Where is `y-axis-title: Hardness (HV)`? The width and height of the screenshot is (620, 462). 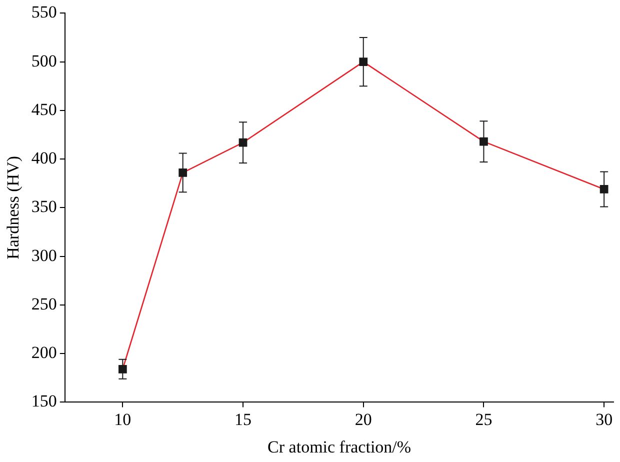 y-axis-title: Hardness (HV) is located at coordinates (13, 208).